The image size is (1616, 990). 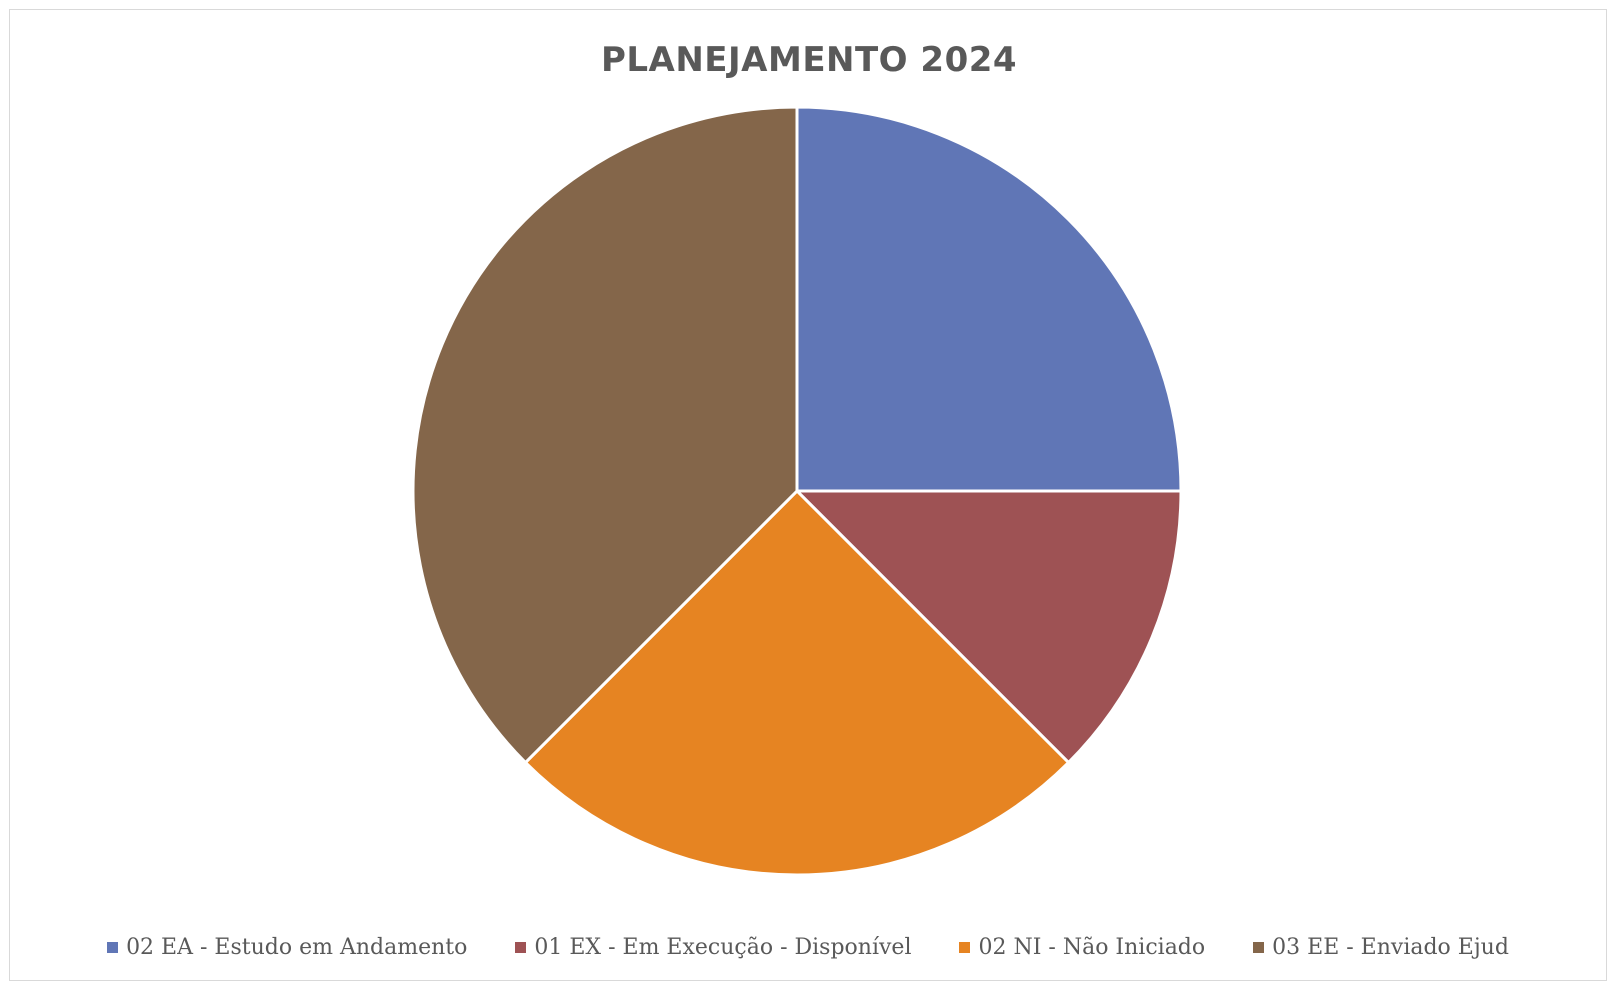 What do you see at coordinates (809, 60) in the screenshot?
I see `chart-title: PLANEJAMENTO 2024` at bounding box center [809, 60].